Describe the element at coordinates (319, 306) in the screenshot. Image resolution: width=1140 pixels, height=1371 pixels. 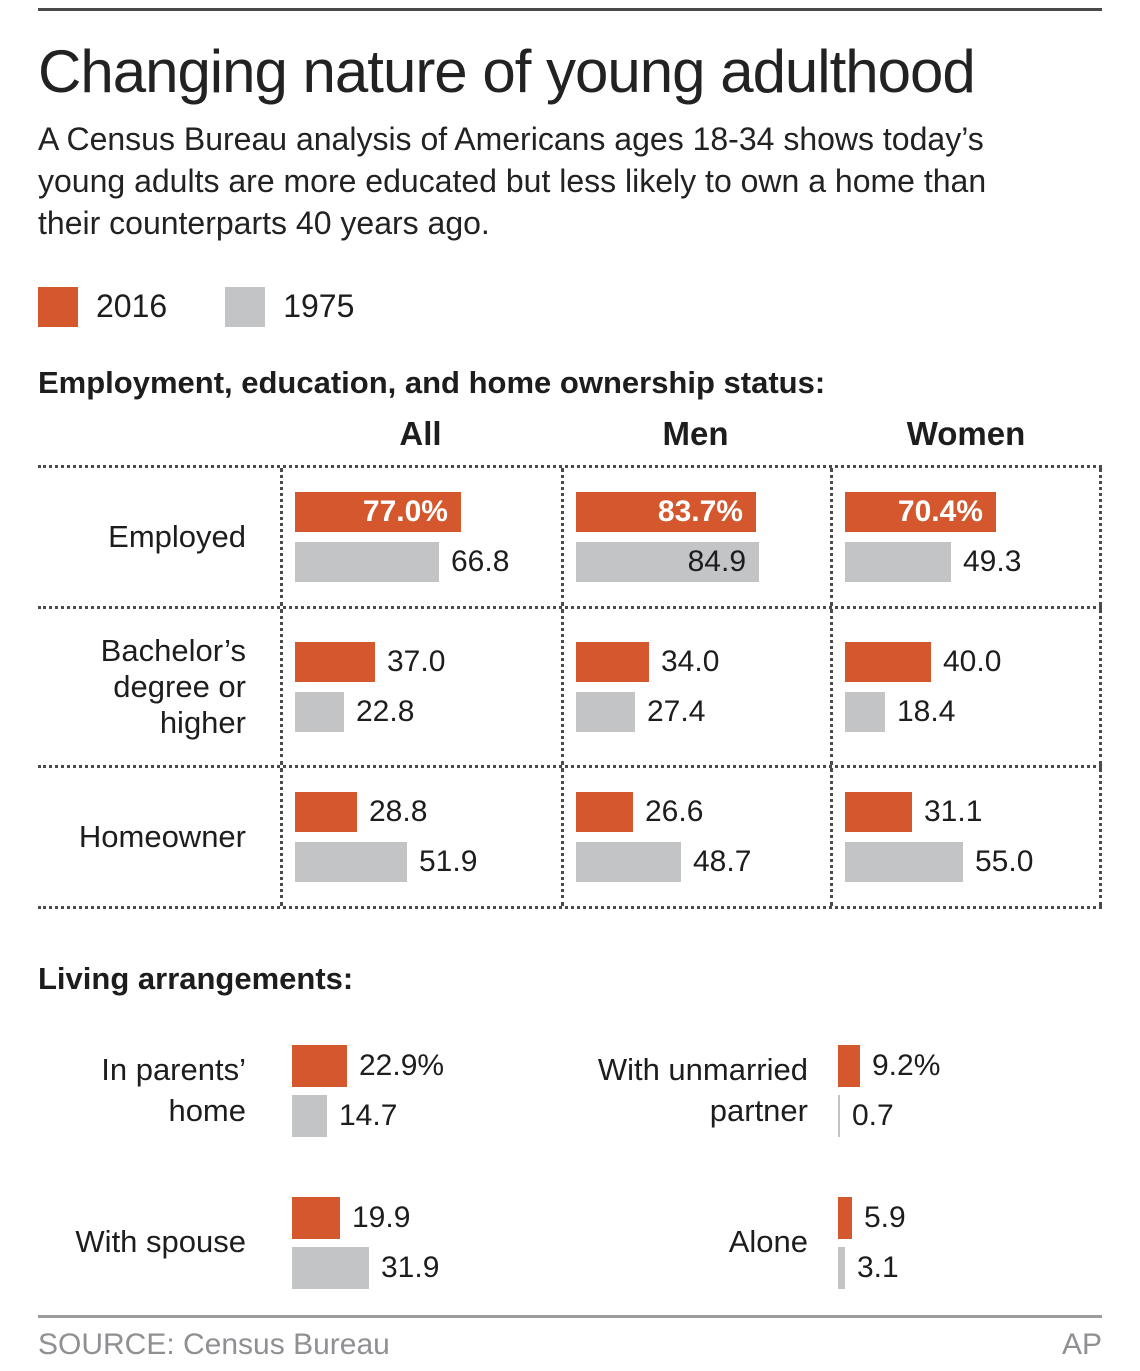
I see `legend-label-1975: 1975` at that location.